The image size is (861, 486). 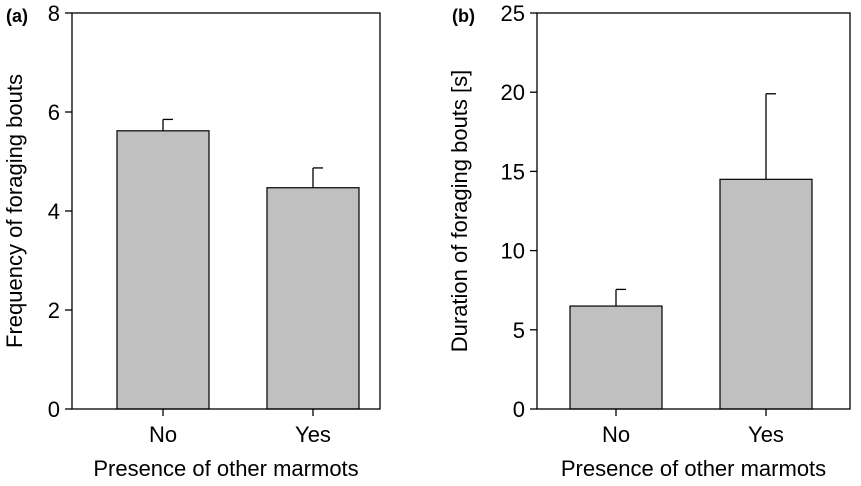 What do you see at coordinates (519, 330) in the screenshot?
I see `y-tick-label: 5` at bounding box center [519, 330].